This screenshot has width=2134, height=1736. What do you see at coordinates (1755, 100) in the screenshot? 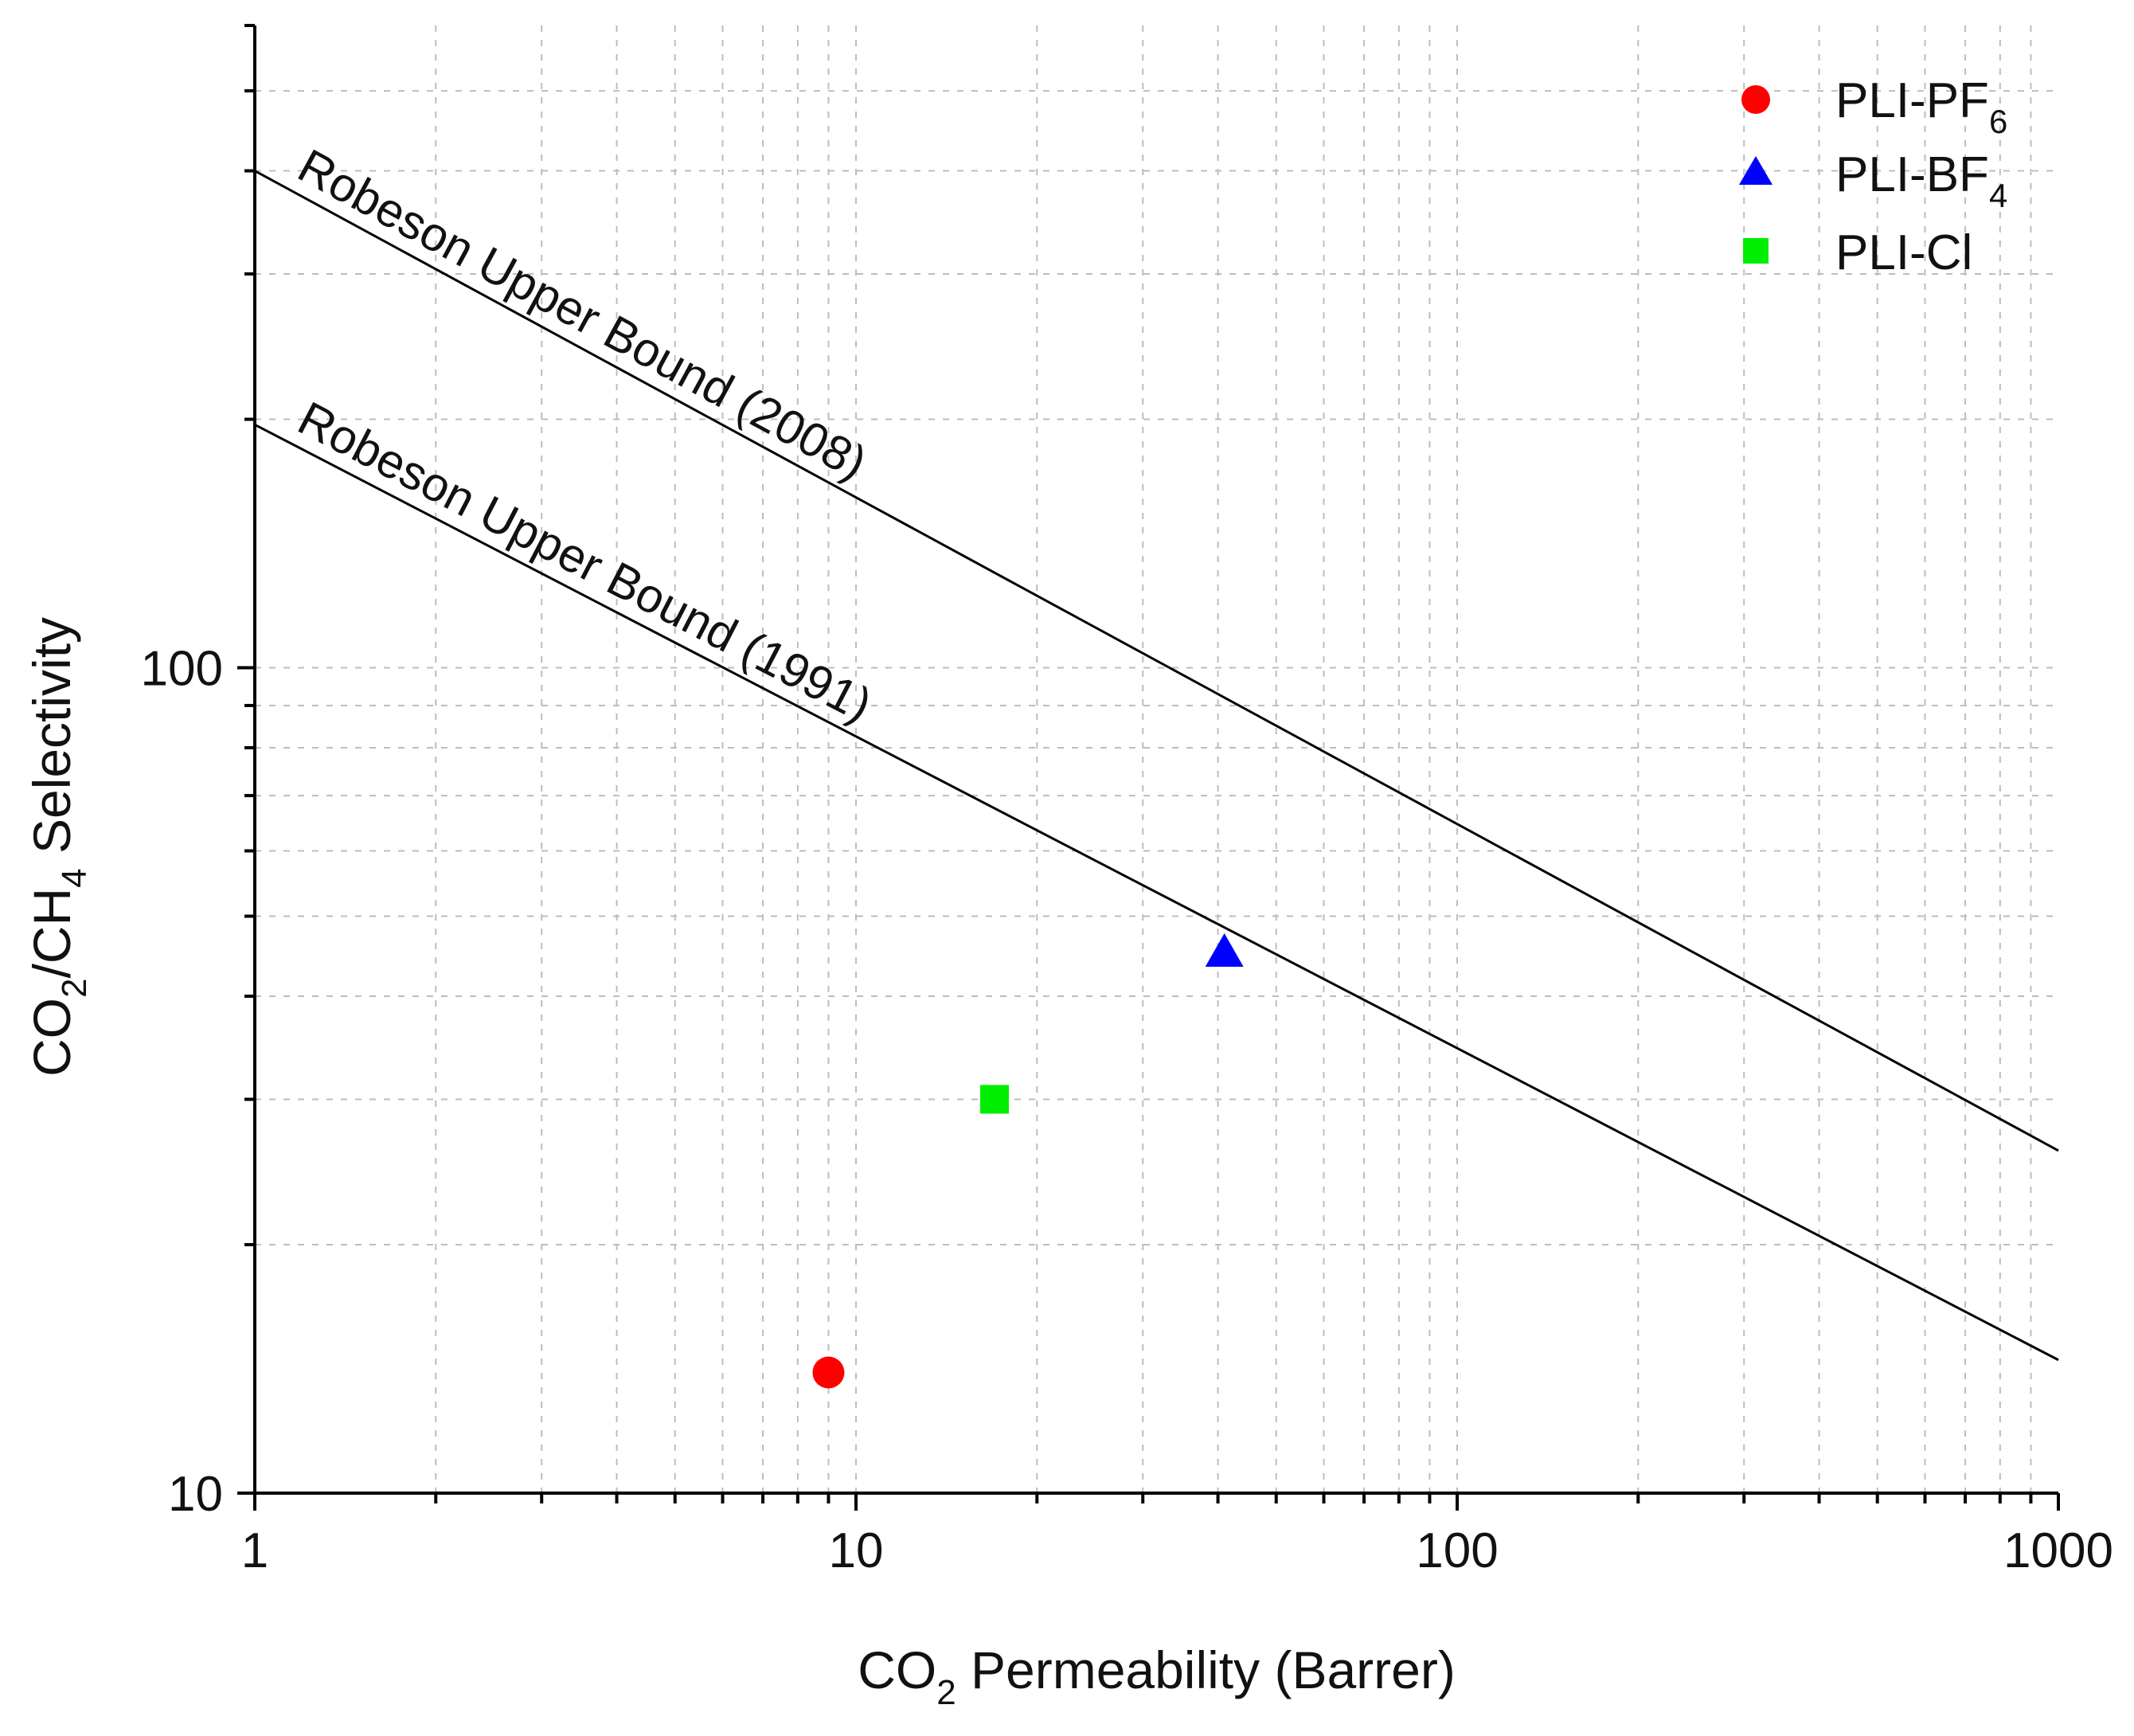
I see `legend-marker-circle` at bounding box center [1755, 100].